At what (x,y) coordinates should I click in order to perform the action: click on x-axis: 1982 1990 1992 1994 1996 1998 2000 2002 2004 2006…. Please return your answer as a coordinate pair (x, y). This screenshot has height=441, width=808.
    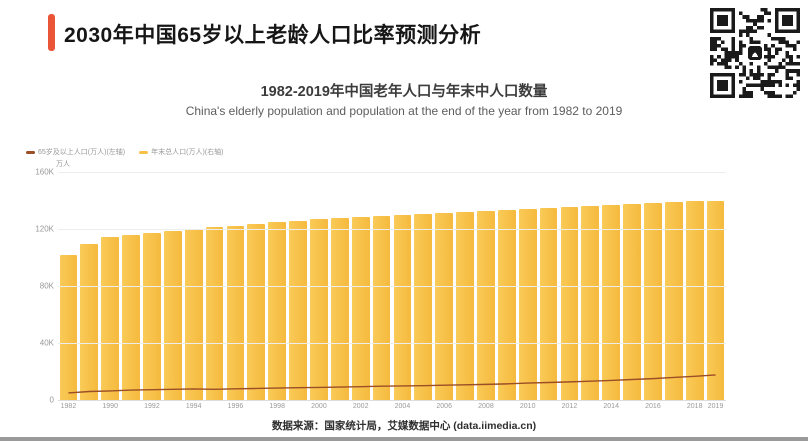
    Looking at the image, I should click on (392, 406).